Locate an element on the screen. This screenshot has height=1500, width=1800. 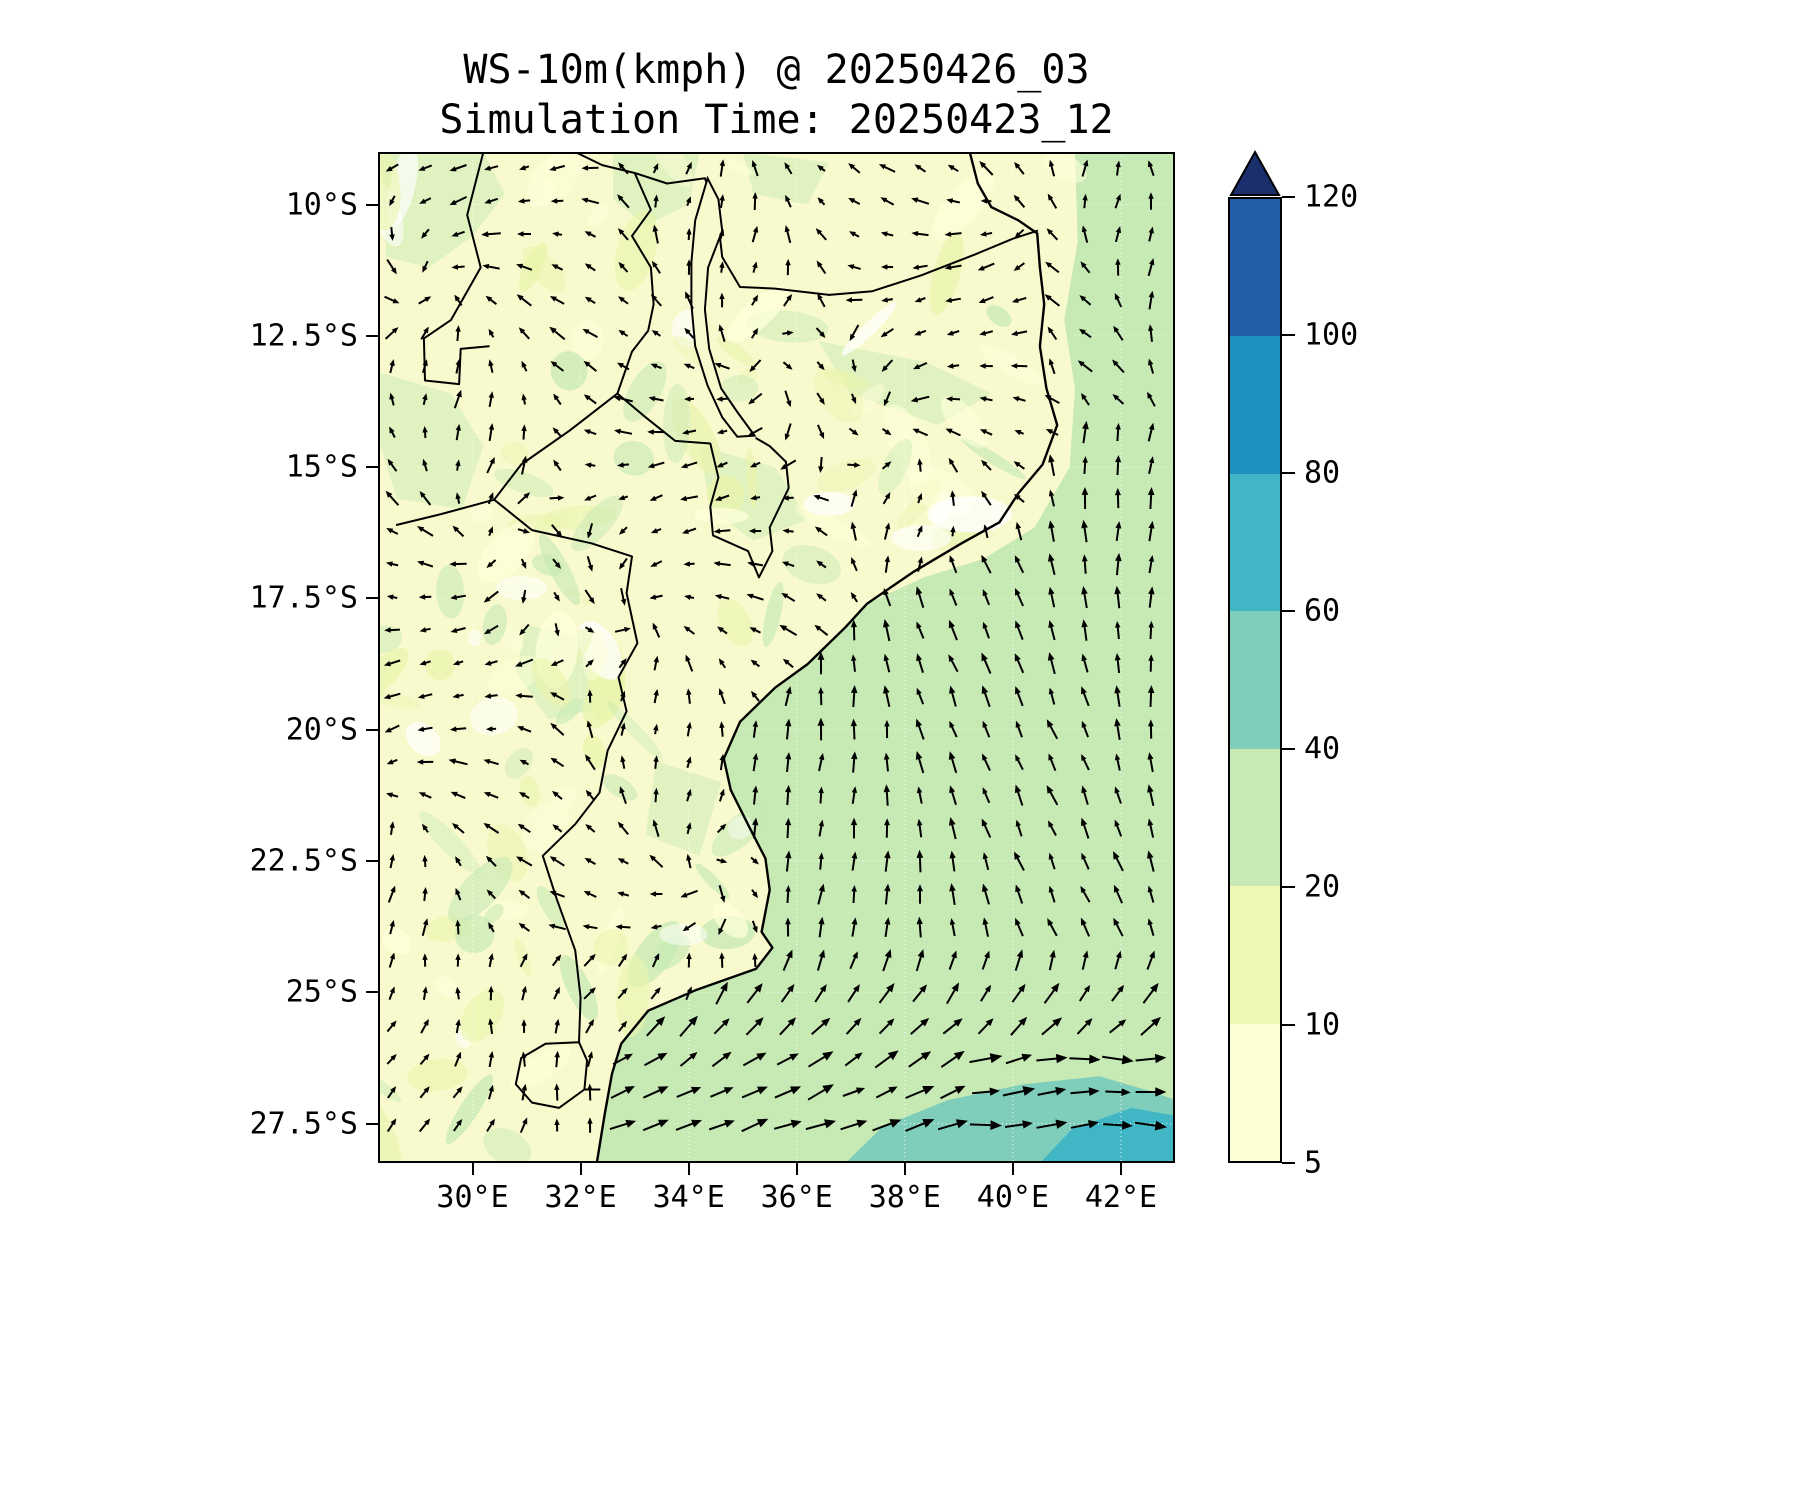
chart-title: WS-10m(kmph) @ 20250426_03 is located at coordinates (776, 70).